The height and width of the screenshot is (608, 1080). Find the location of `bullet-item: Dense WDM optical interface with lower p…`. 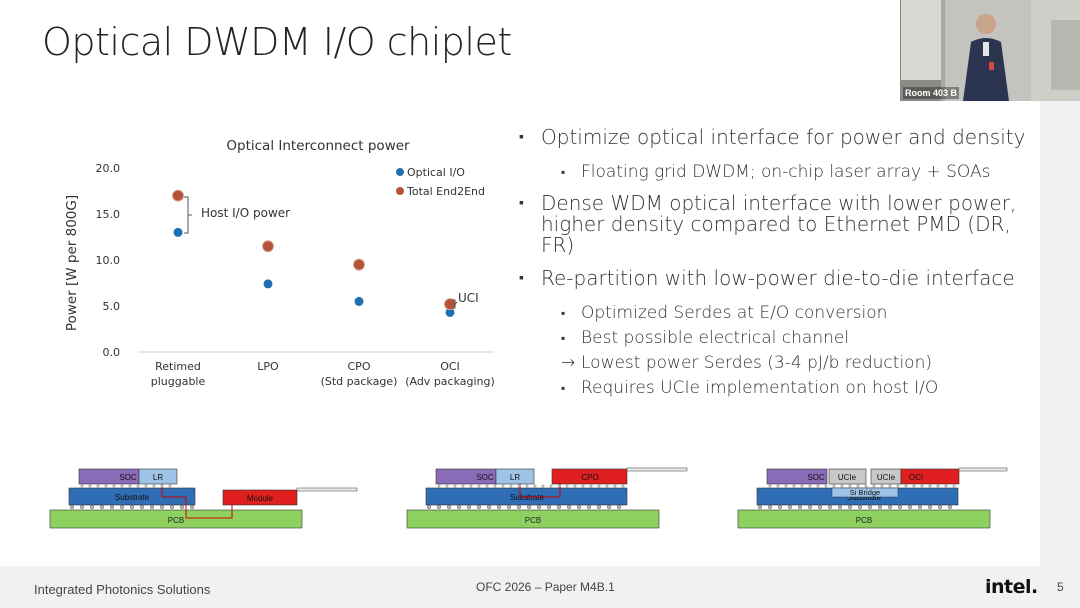

bullet-item: Dense WDM optical interface with lower p… is located at coordinates (775, 224).